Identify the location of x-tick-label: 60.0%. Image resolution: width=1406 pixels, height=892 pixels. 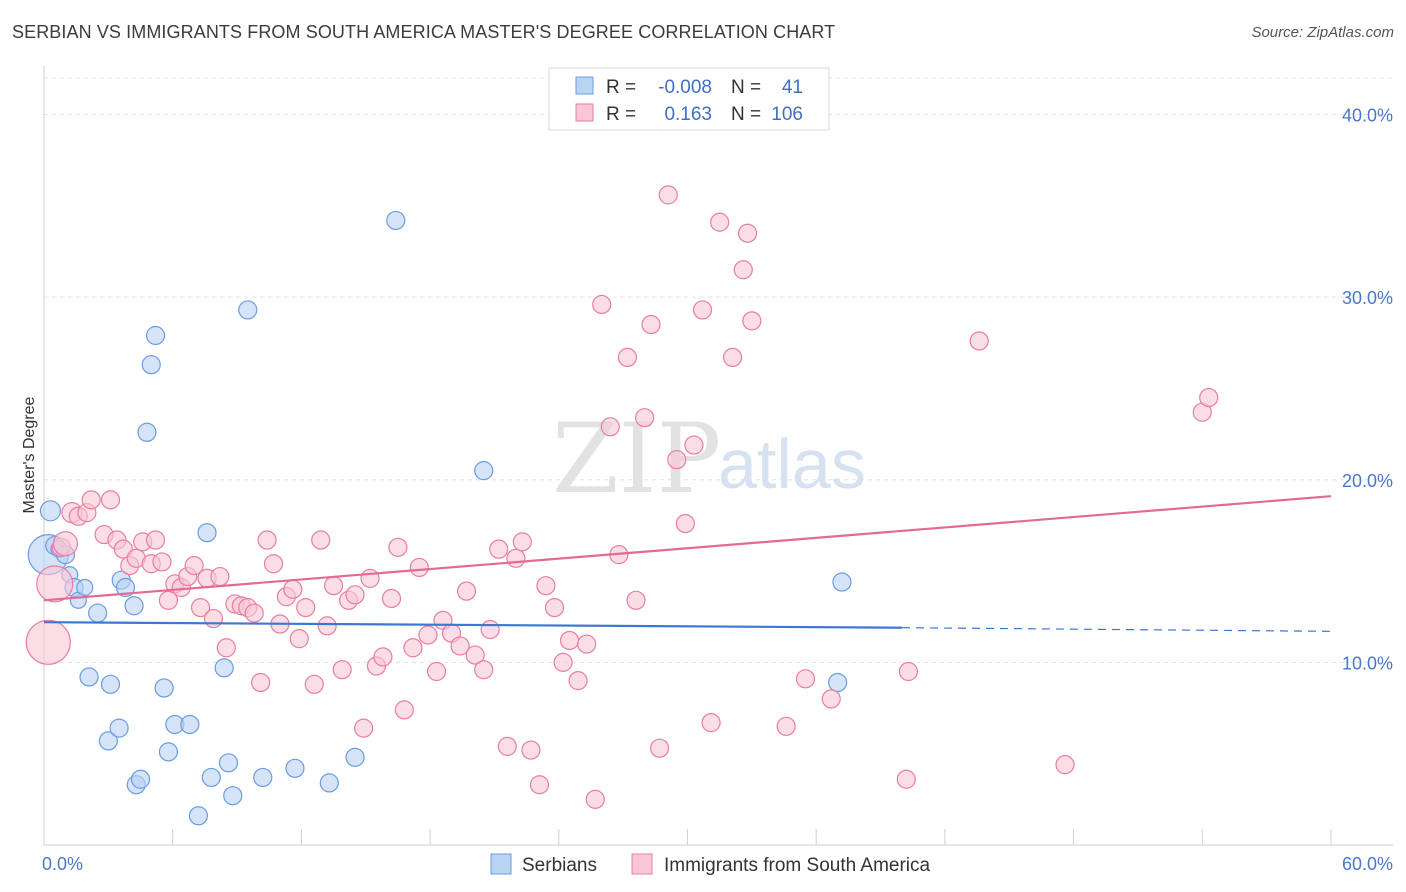
(1367, 864).